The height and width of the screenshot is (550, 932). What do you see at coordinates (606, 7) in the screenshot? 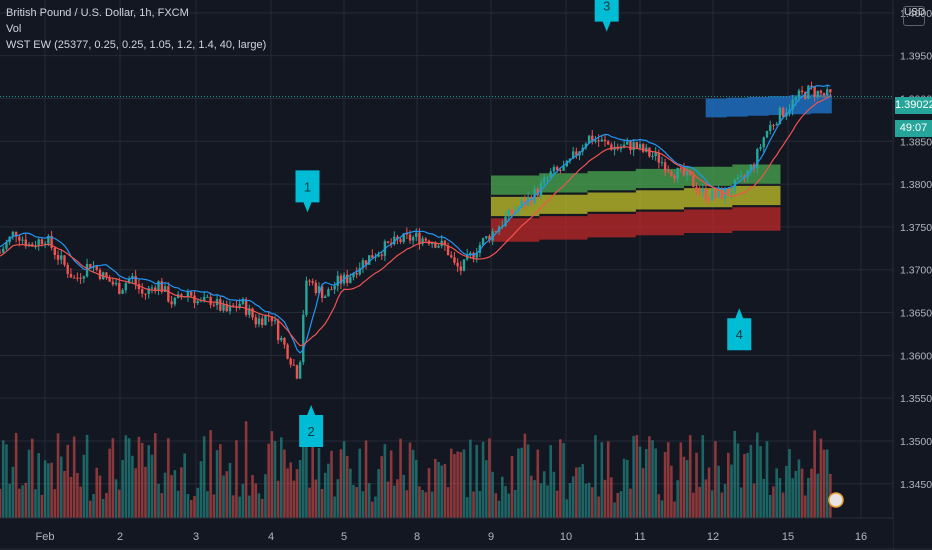
I see `wave-marker-label: 3` at bounding box center [606, 7].